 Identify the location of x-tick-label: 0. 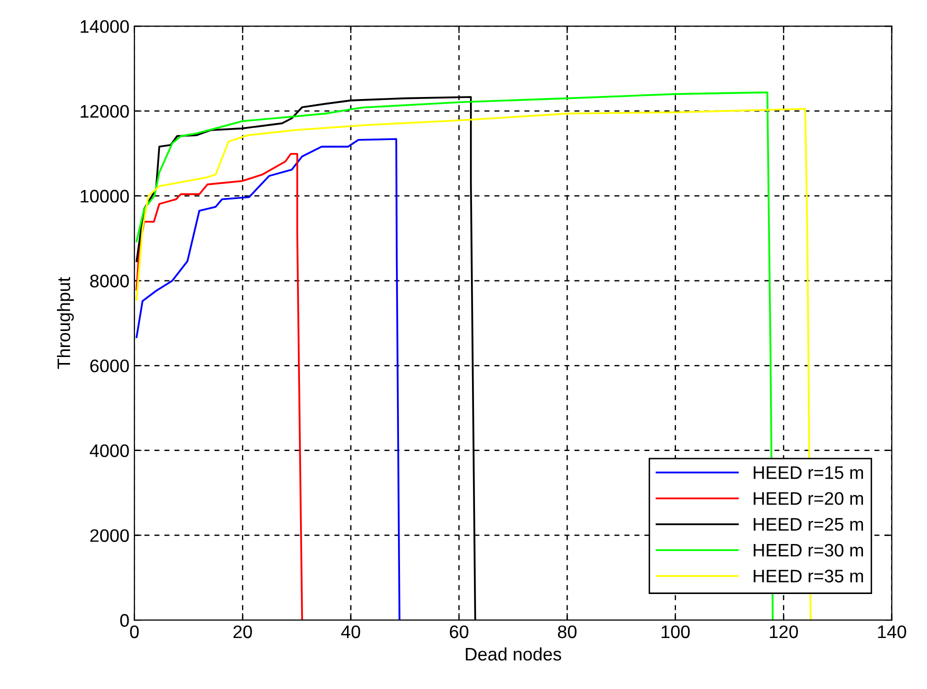
(134, 631).